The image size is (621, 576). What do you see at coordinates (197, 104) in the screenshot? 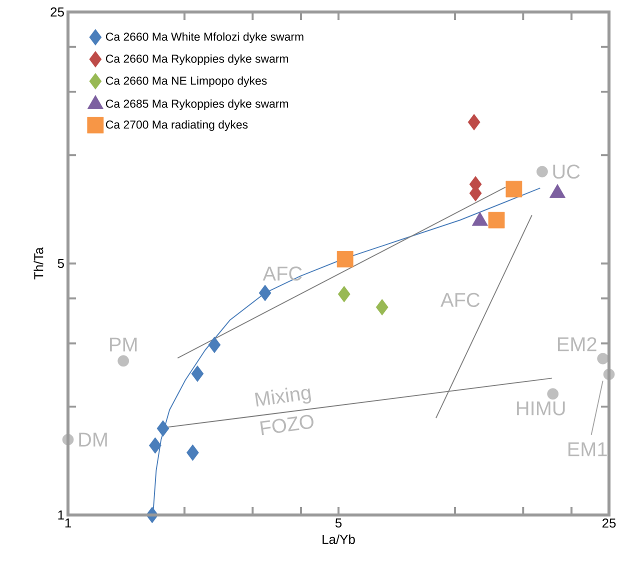
I see `legend-label: Ca 2685 Ma Rykoppies dyke swarm` at bounding box center [197, 104].